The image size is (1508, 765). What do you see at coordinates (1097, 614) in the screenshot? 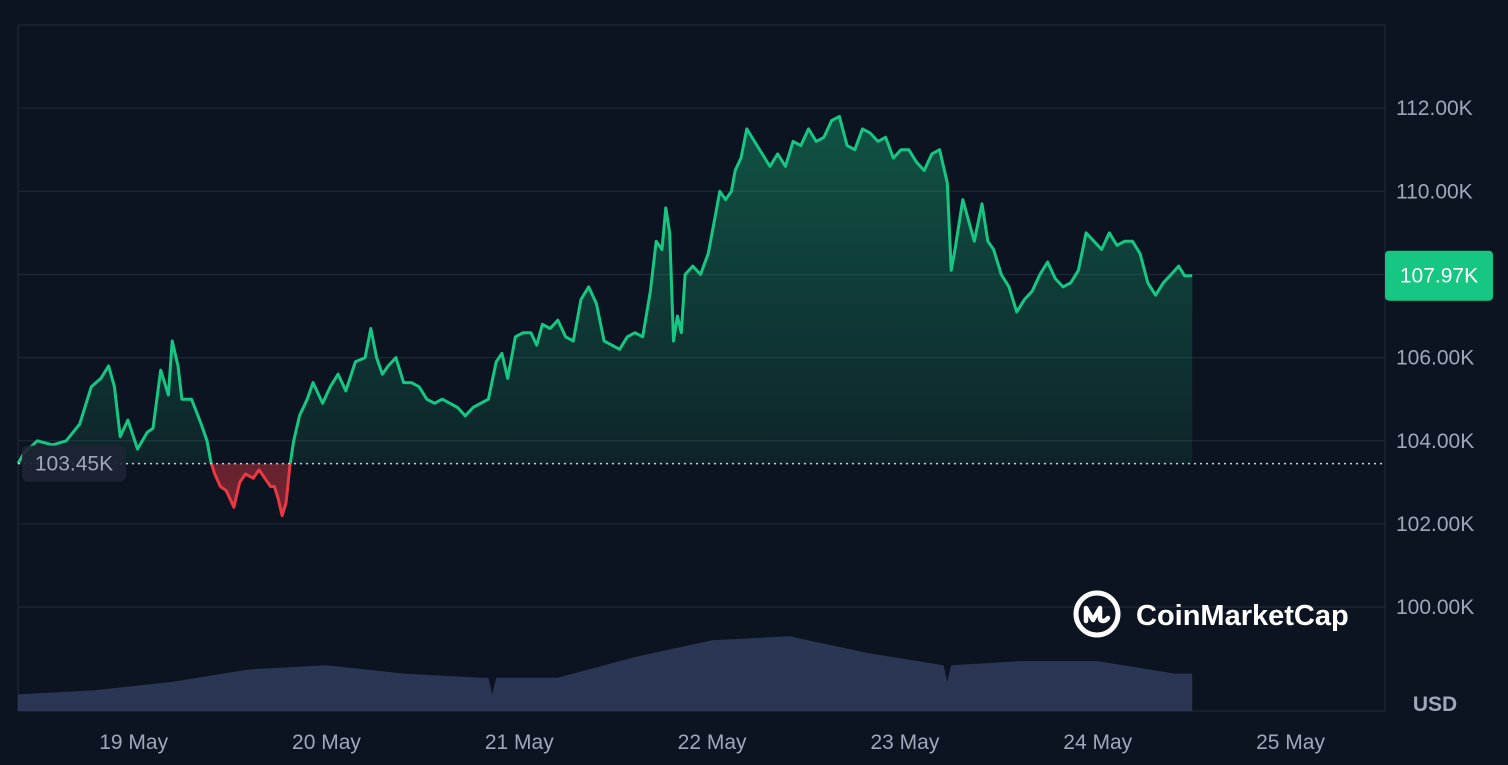
I see `coinmarketcap-logo-icon` at bounding box center [1097, 614].